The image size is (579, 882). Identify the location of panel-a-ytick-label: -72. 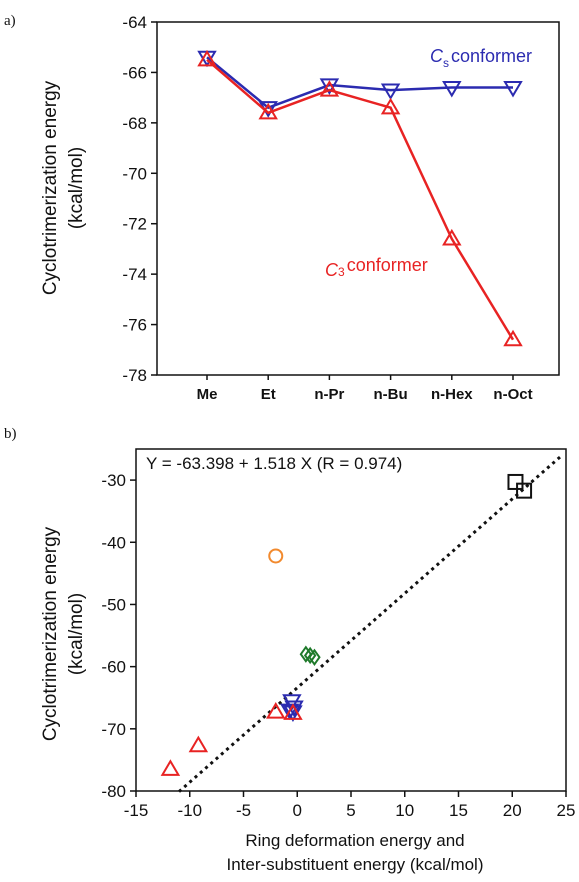
(134, 224).